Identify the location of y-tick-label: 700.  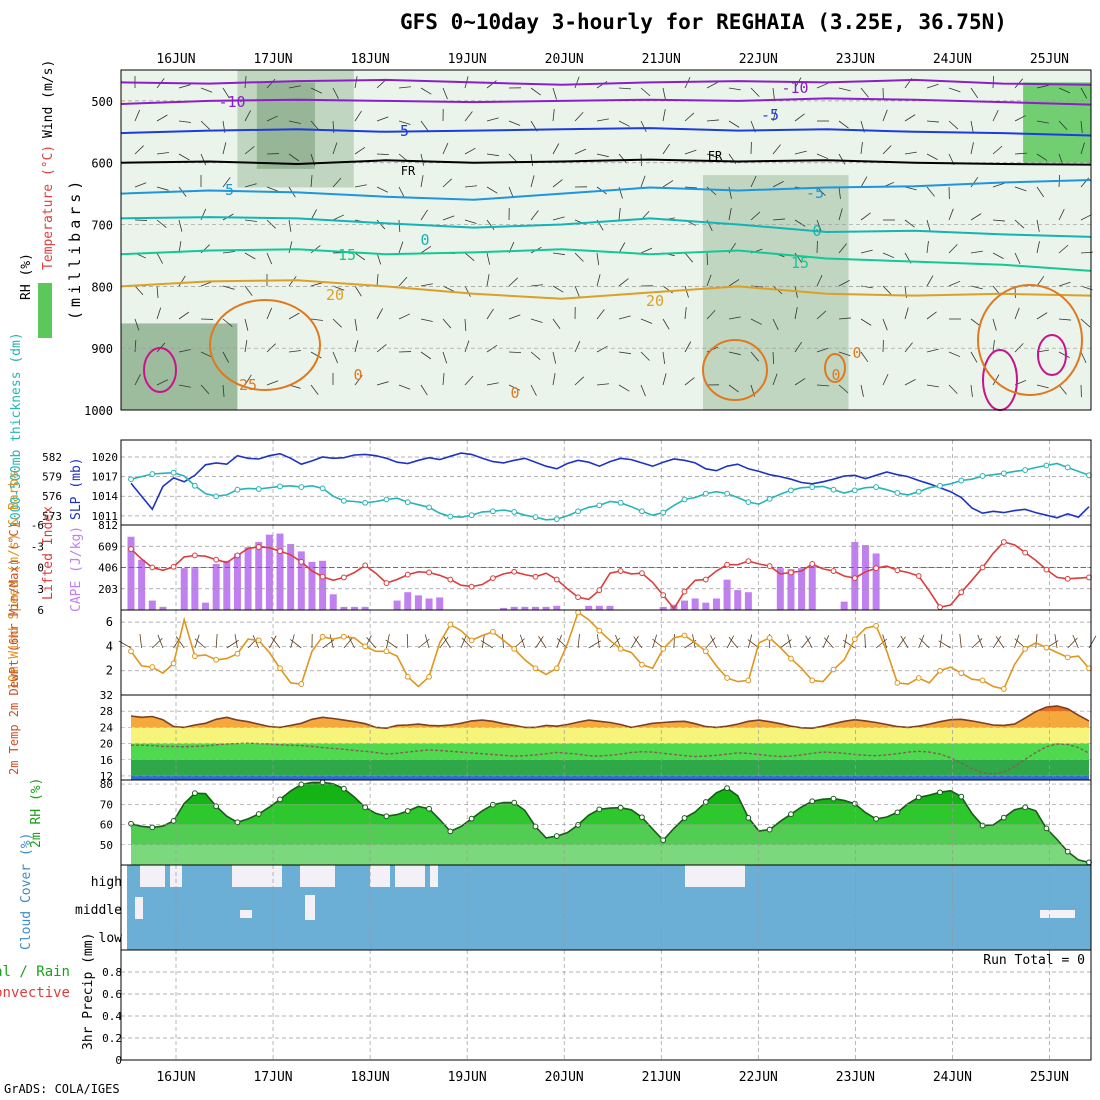
(102, 226).